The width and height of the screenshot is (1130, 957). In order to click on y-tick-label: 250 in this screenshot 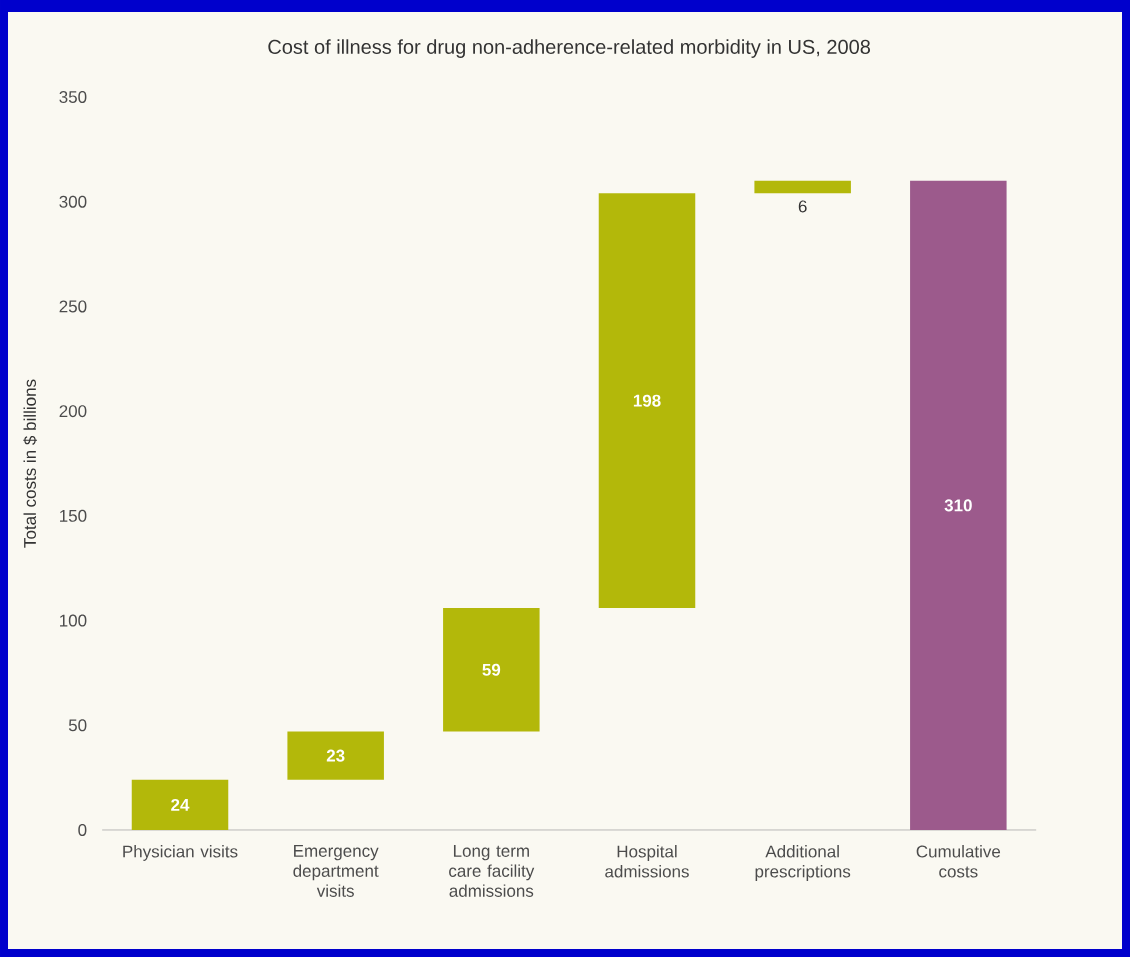, I will do `click(73, 306)`.